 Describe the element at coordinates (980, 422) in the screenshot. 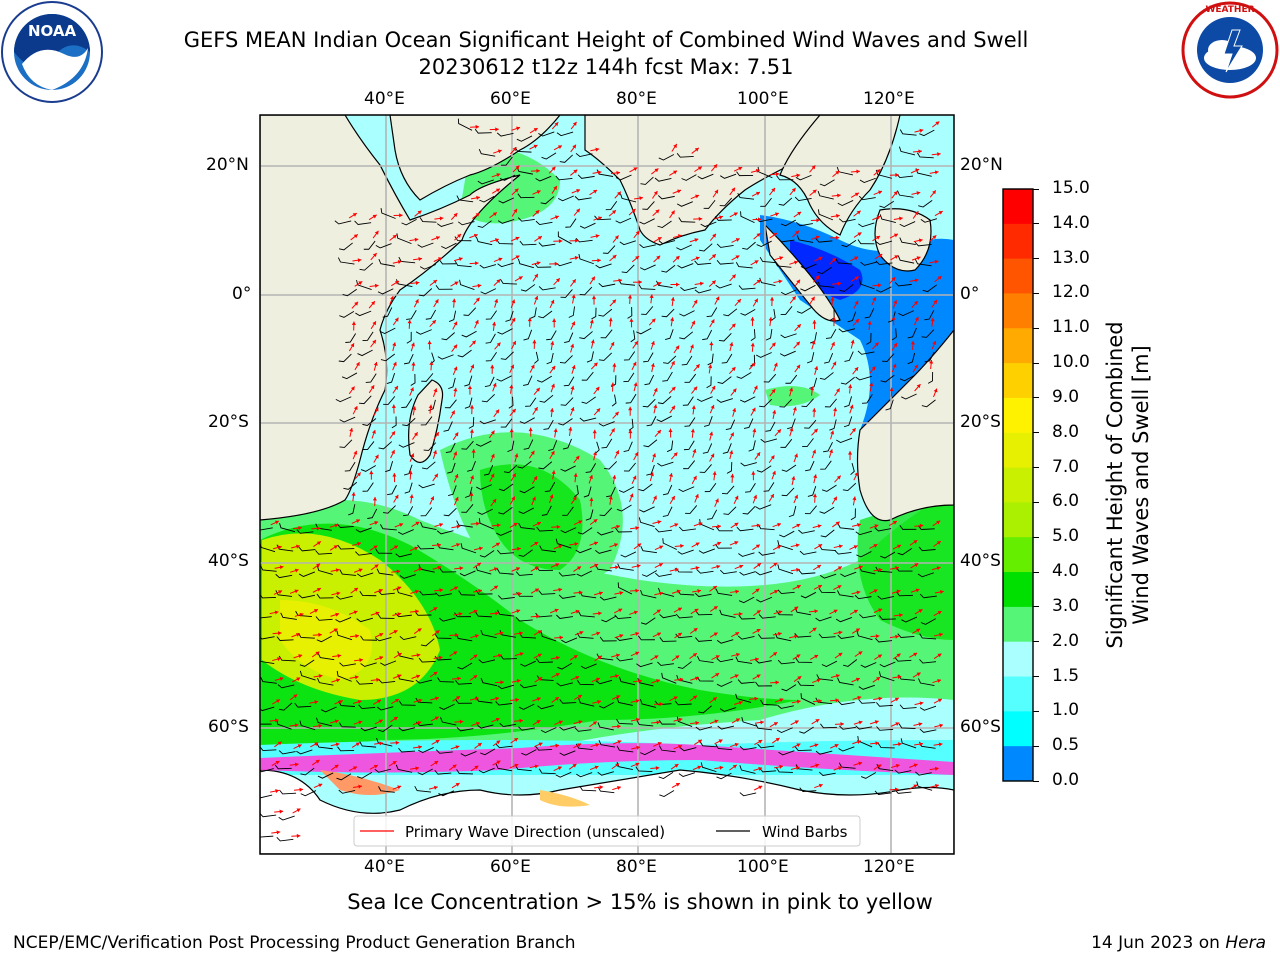

I see `lat-label-right-20s: 20°S` at that location.